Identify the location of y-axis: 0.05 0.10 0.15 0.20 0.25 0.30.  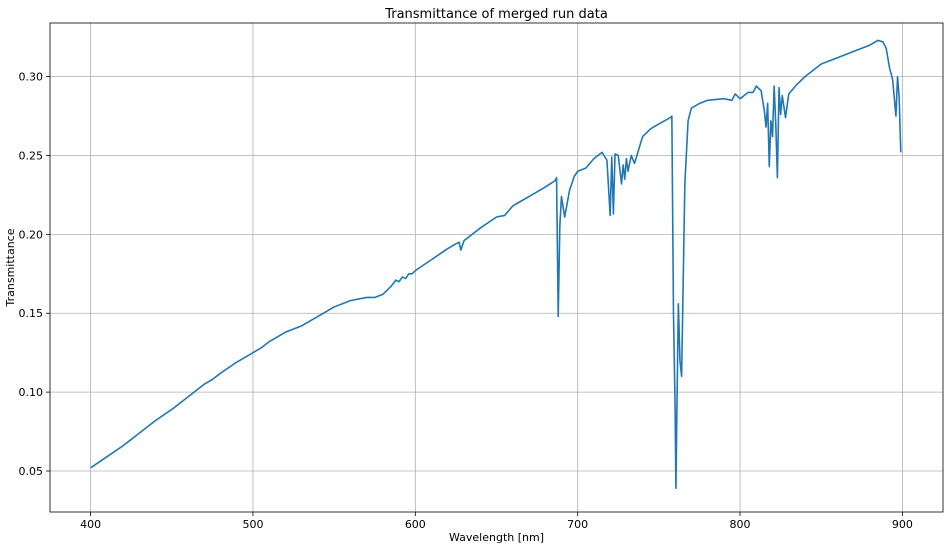
(34, 274).